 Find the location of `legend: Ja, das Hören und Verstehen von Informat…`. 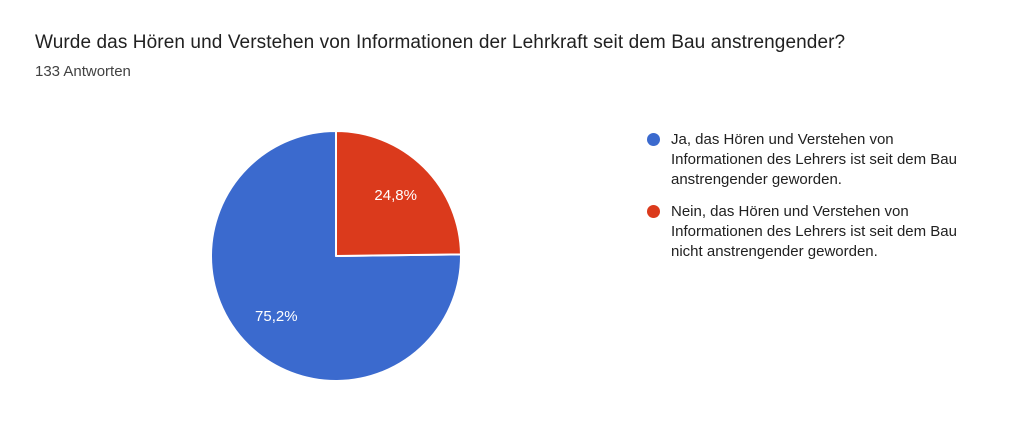

legend: Ja, das Hören und Verstehen von Informat… is located at coordinates (813, 196).